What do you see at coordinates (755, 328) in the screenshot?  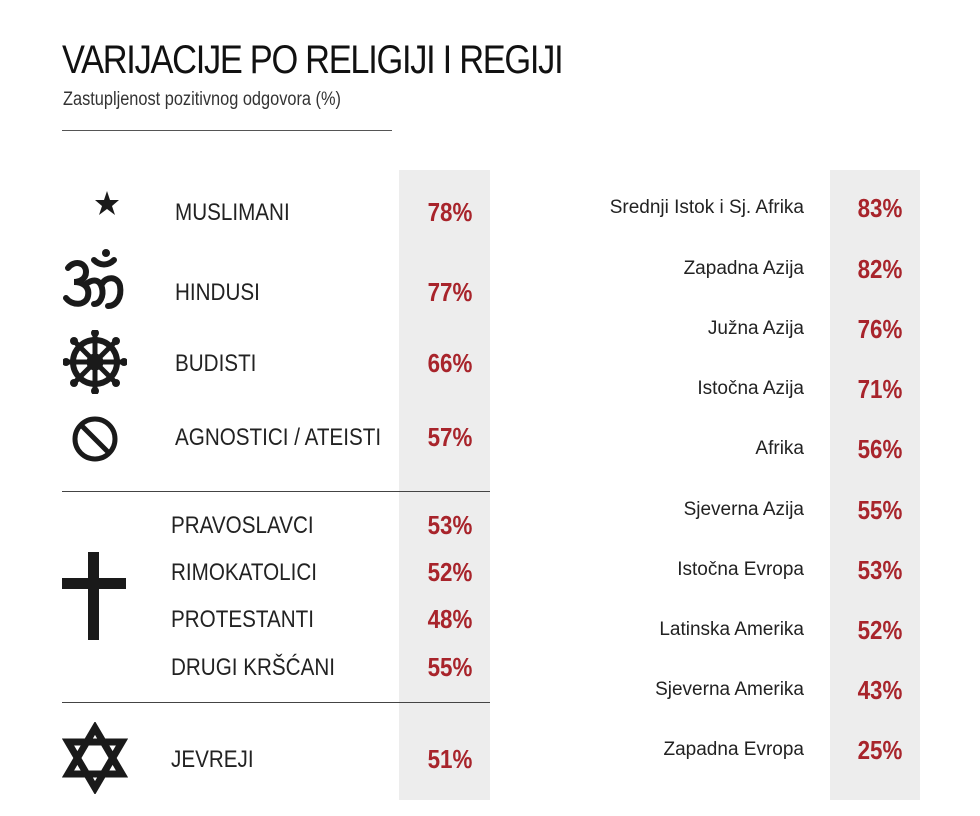 I see `region-label: Južna Azija` at bounding box center [755, 328].